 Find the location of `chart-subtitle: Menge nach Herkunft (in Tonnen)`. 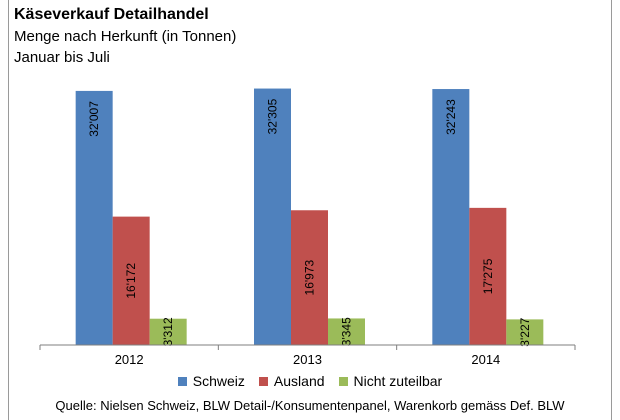

chart-subtitle: Menge nach Herkunft (in Tonnen) is located at coordinates (125, 36).